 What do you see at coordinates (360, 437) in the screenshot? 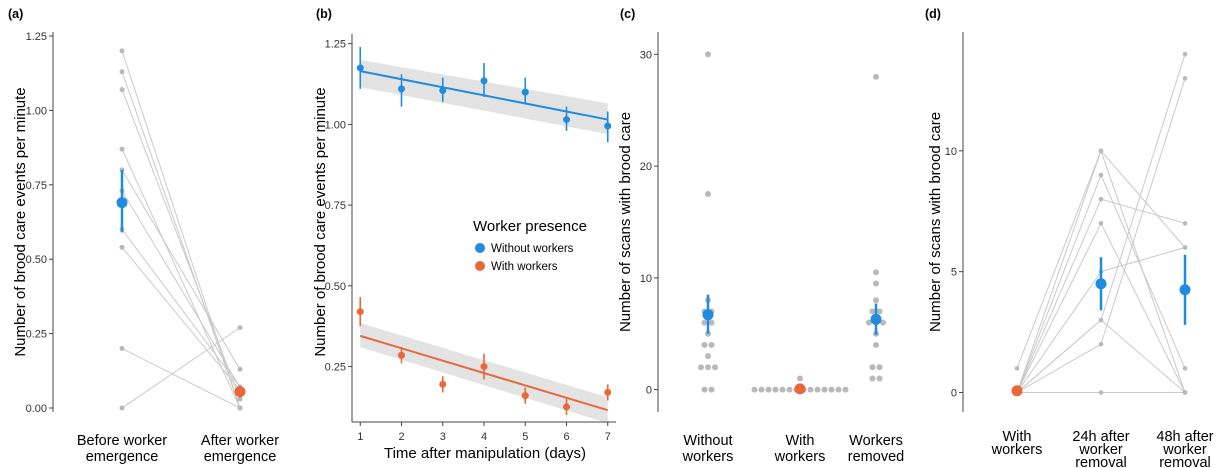
I see `x-tick-label: 1` at bounding box center [360, 437].